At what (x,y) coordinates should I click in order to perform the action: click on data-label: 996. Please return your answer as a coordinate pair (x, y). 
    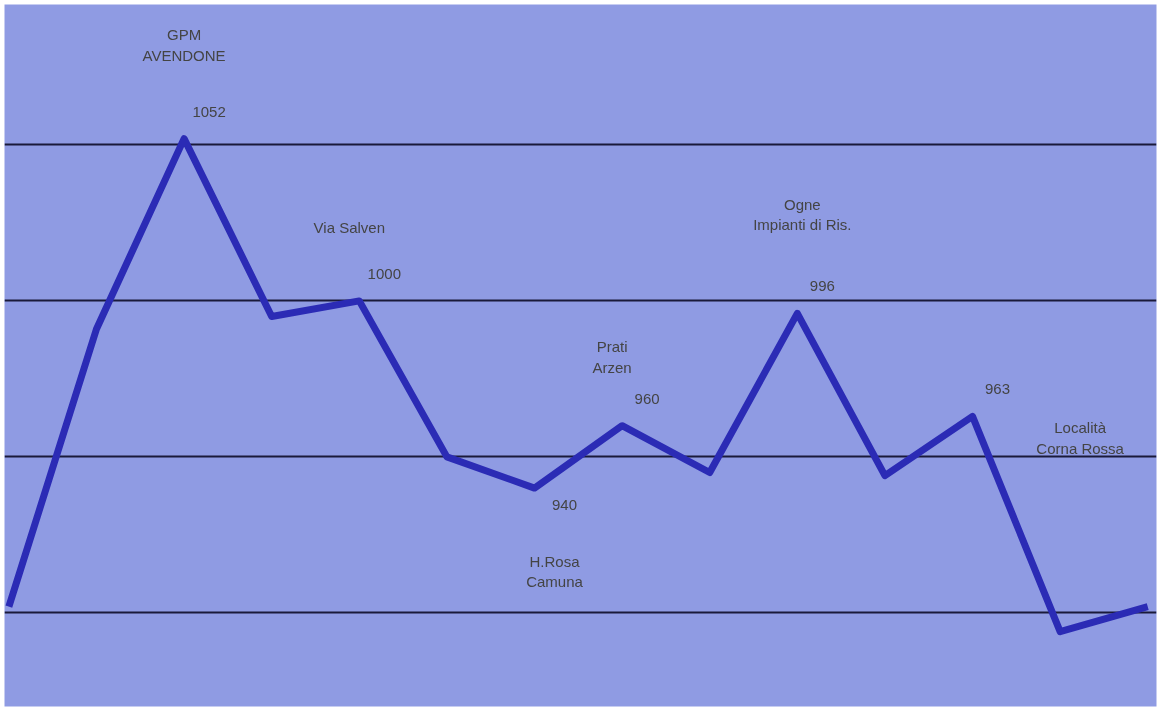
    Looking at the image, I should click on (822, 286).